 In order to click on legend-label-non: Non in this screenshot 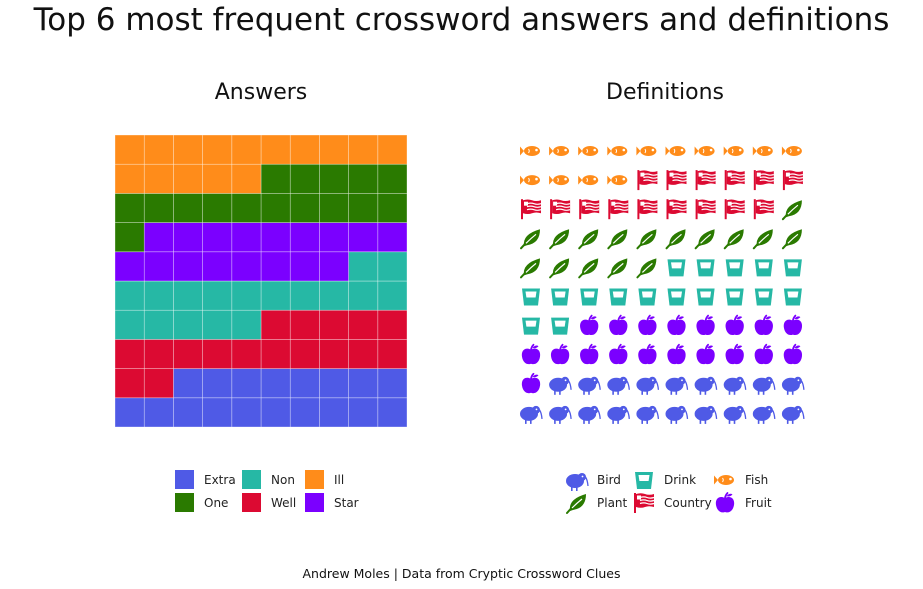, I will do `click(283, 480)`.